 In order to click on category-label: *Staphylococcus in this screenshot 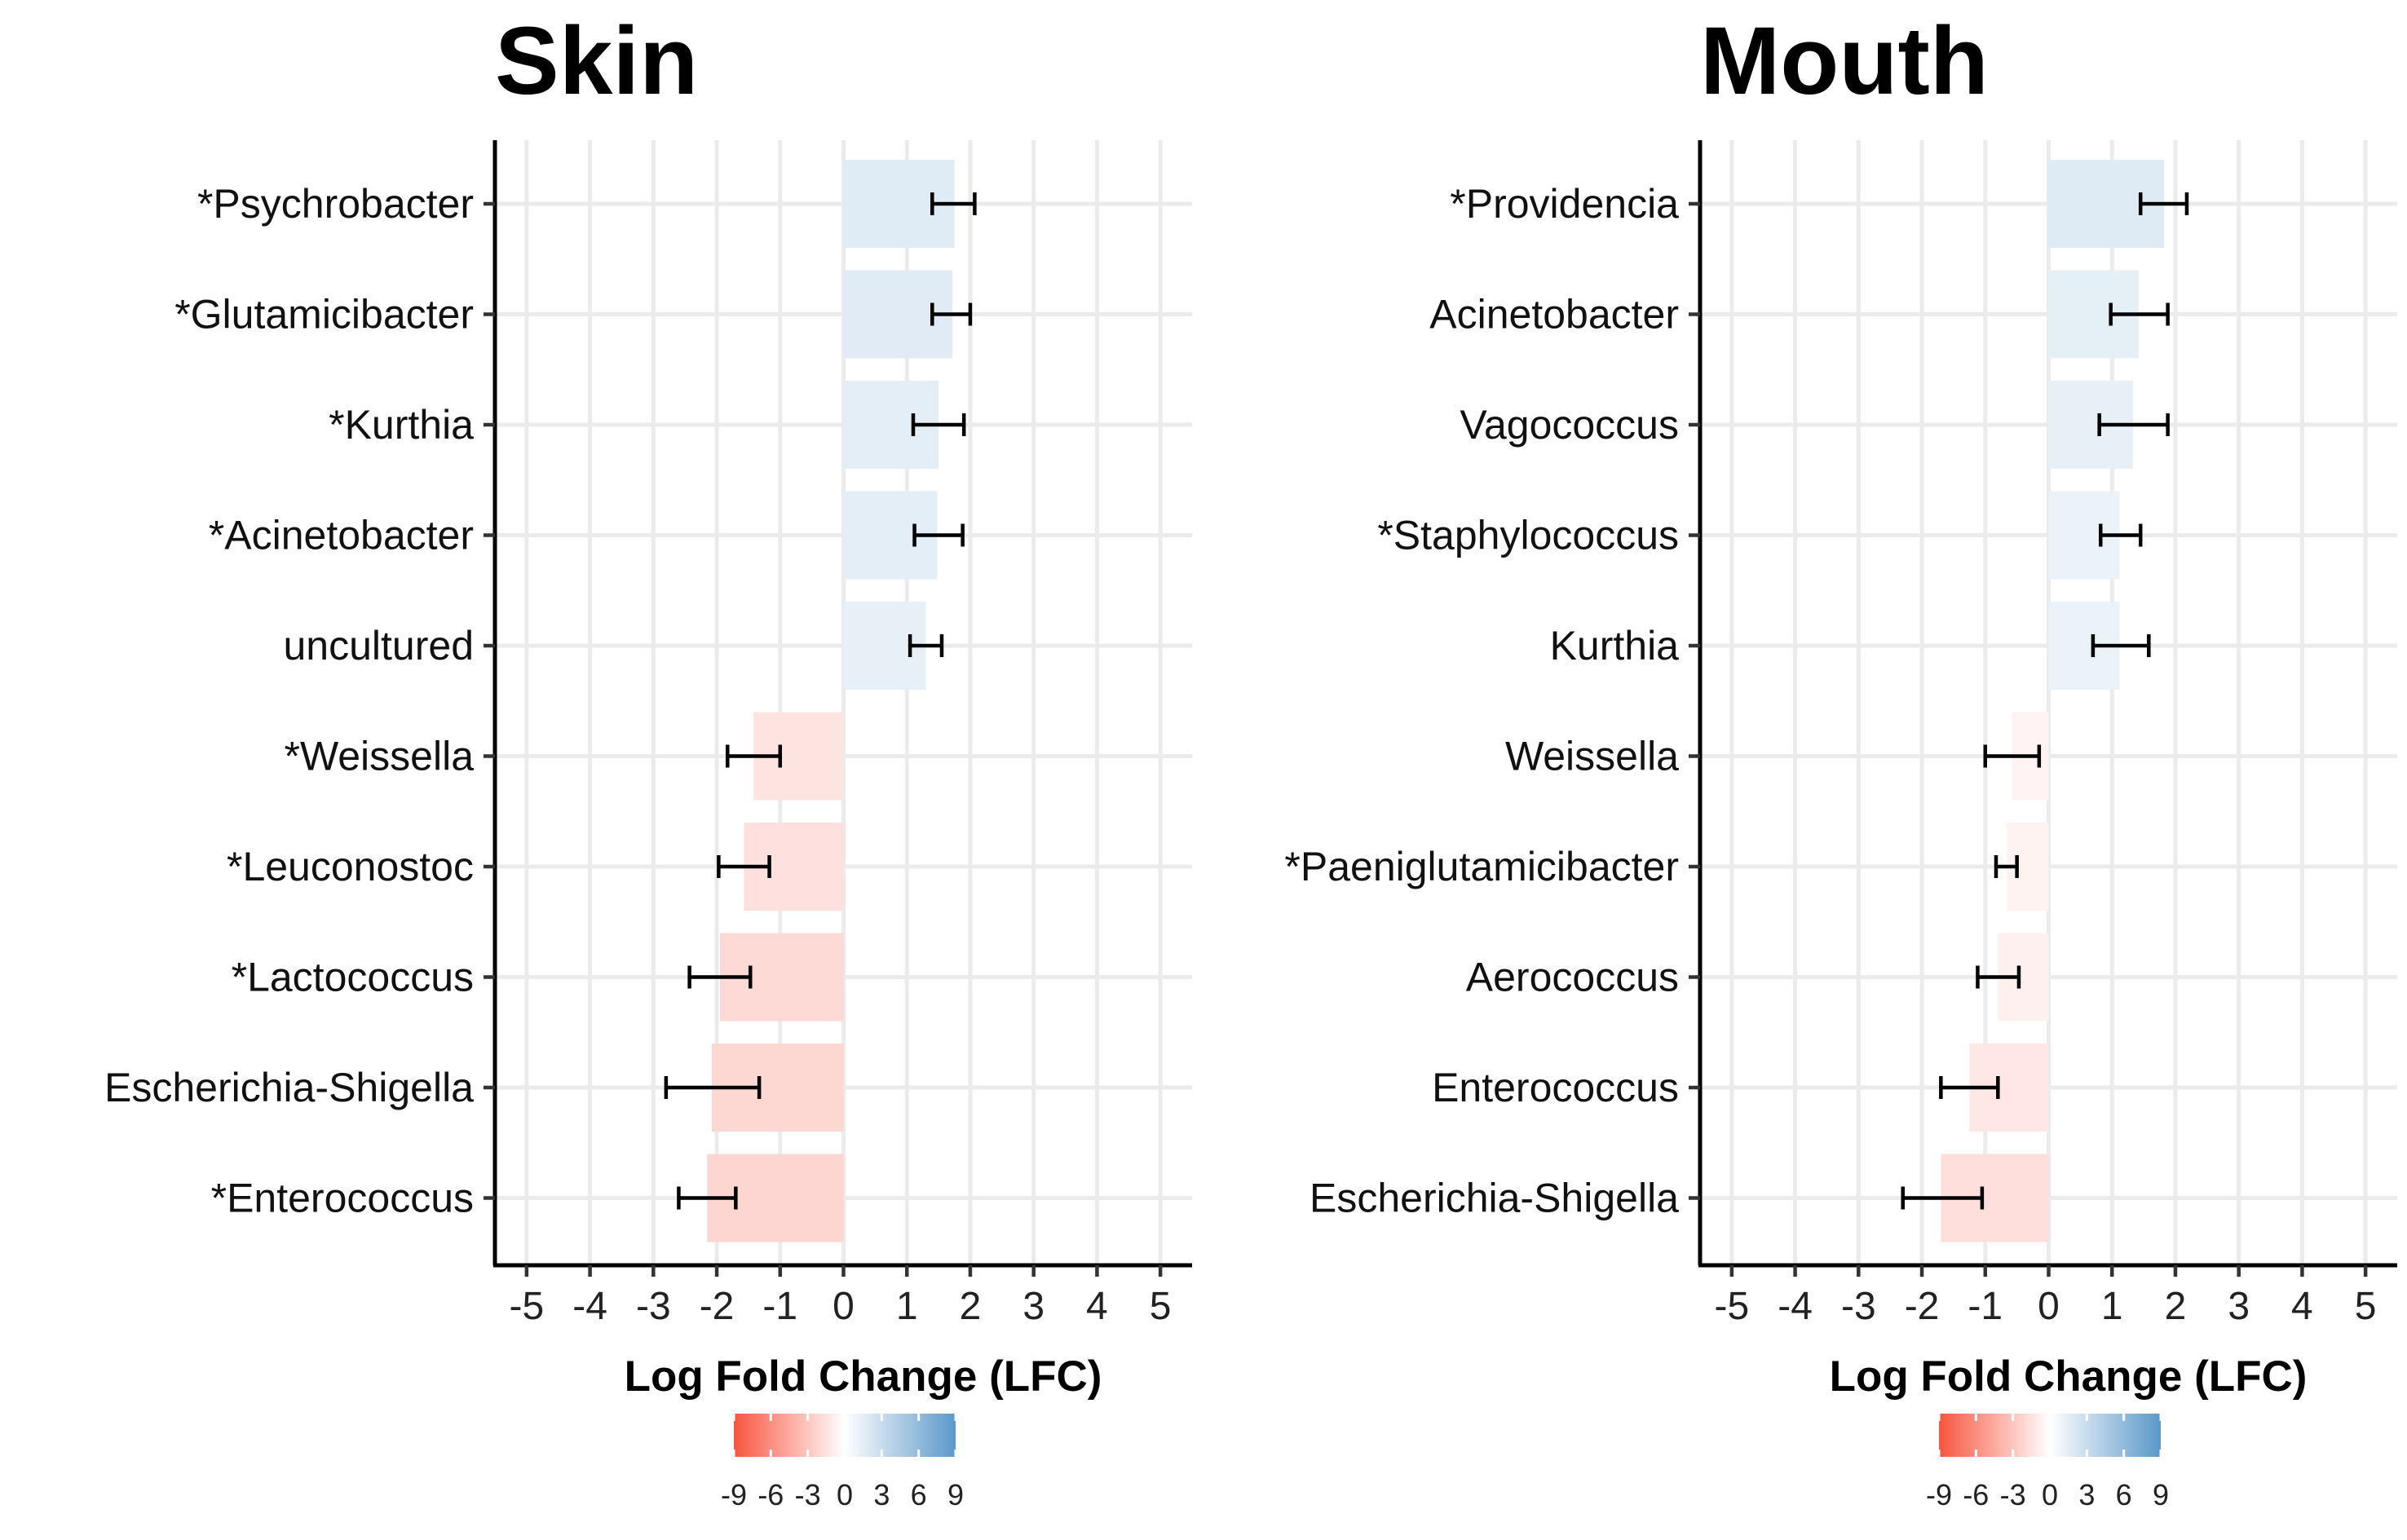, I will do `click(1528, 535)`.